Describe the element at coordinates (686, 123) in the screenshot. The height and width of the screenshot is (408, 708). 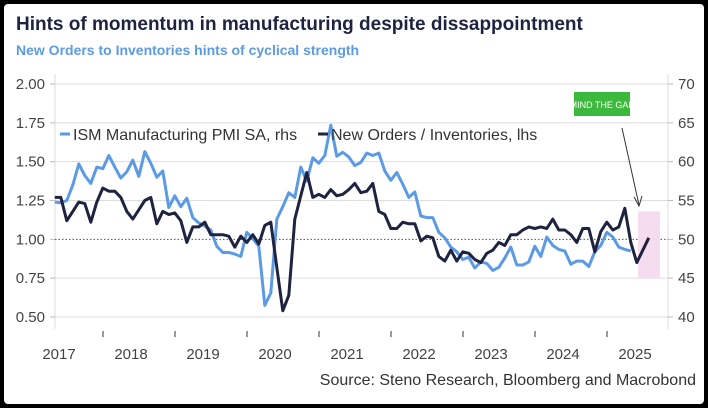
I see `y-right-tick-label: 65` at that location.